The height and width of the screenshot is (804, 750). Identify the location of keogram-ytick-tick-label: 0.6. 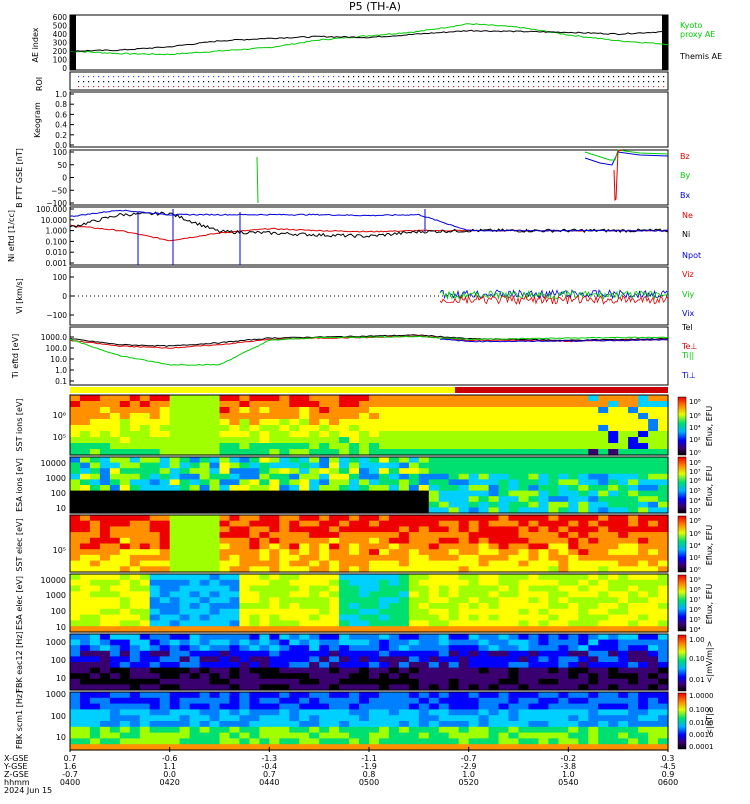
(61, 114).